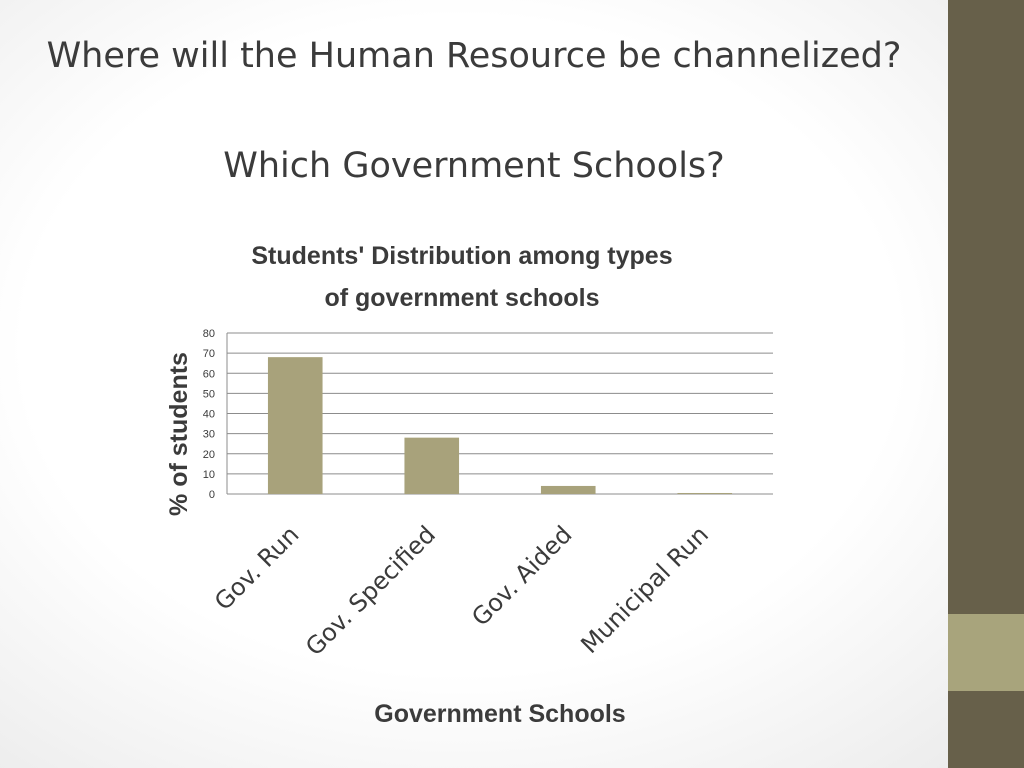 Image resolution: width=1024 pixels, height=768 pixels. I want to click on y-axis-label: % of students, so click(179, 434).